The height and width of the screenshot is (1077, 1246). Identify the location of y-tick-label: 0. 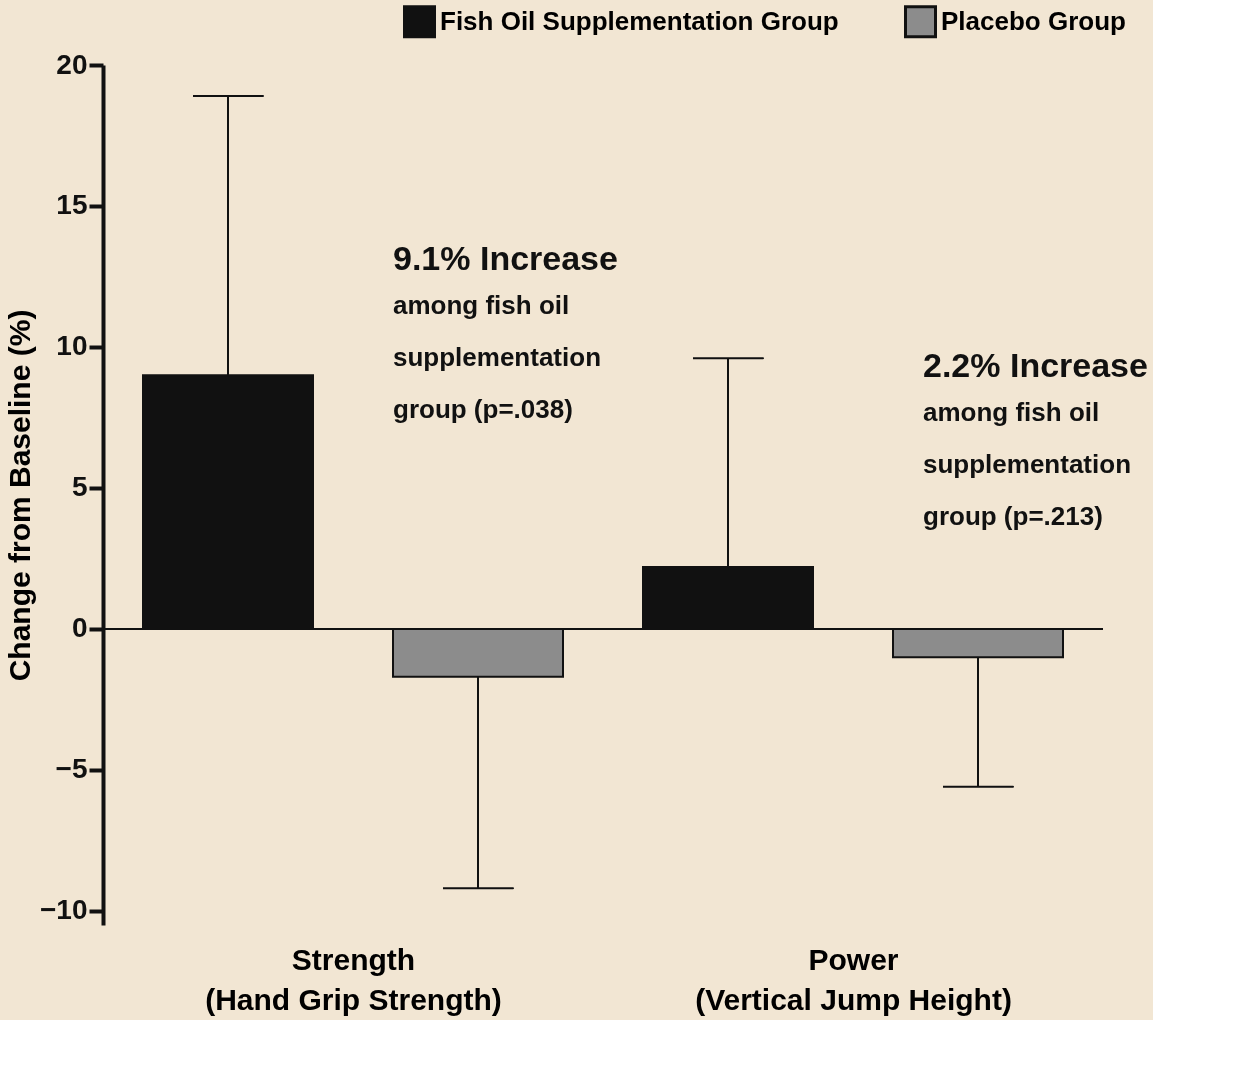
(79, 628).